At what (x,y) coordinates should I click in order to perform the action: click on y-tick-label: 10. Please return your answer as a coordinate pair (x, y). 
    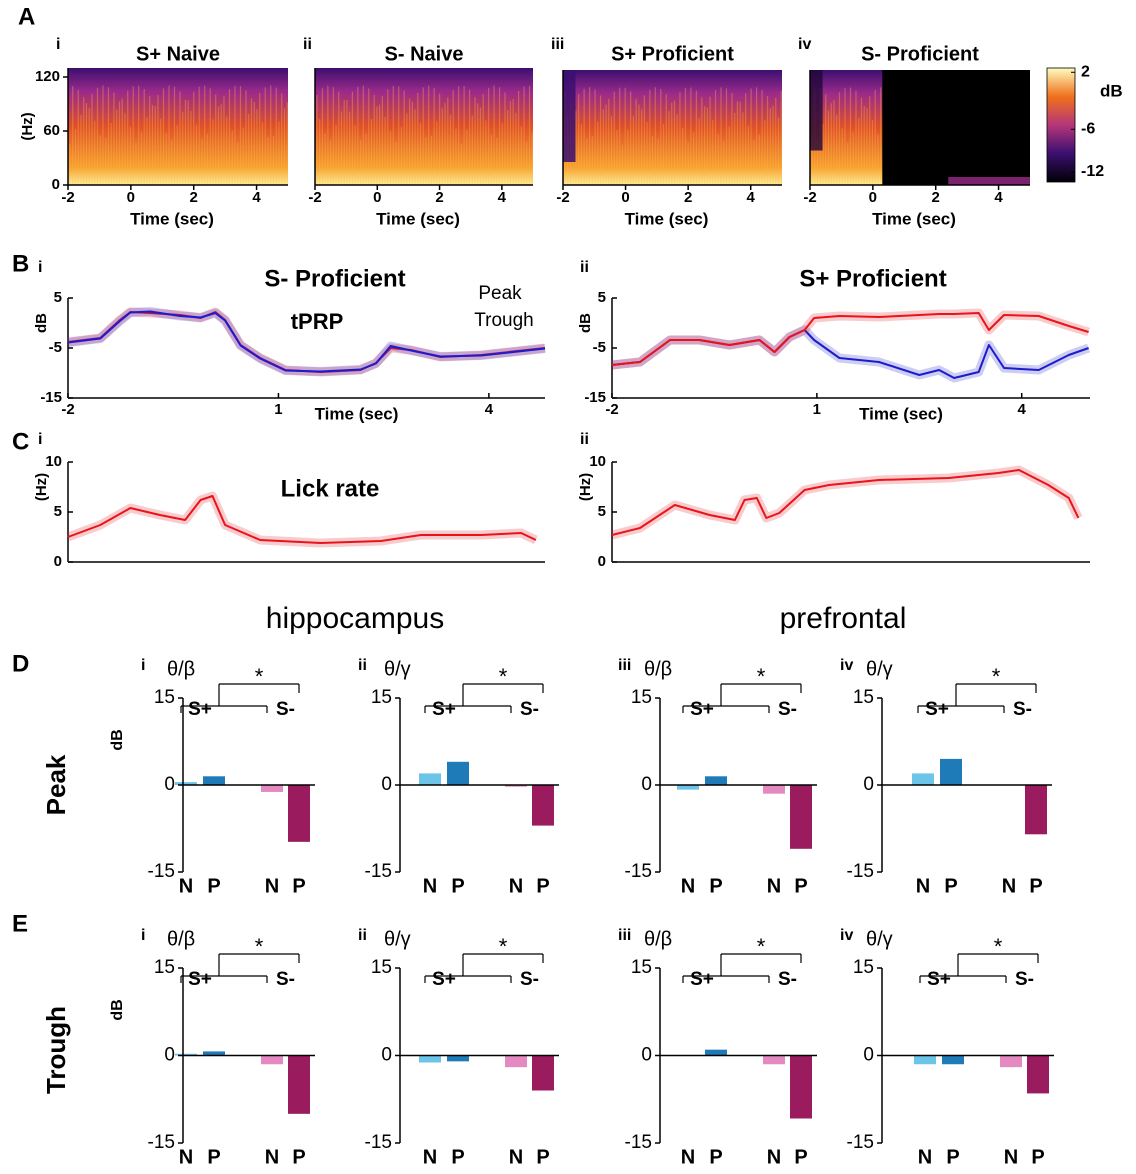
    Looking at the image, I should click on (597, 461).